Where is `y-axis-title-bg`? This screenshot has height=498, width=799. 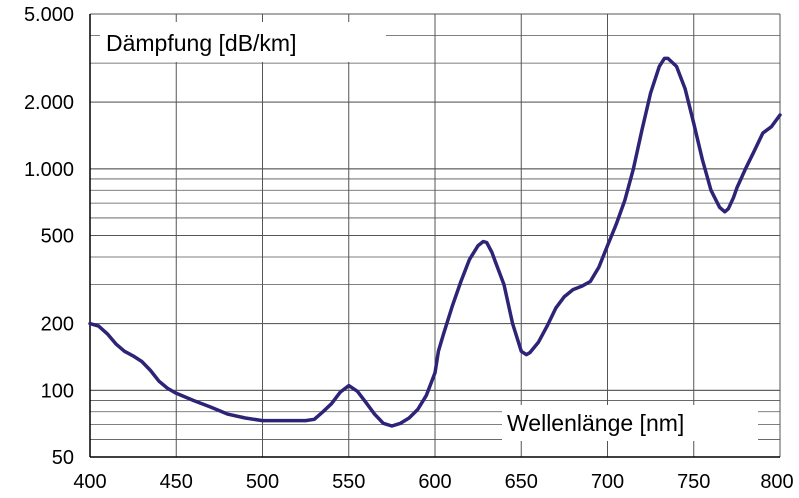 y-axis-title-bg is located at coordinates (243, 42).